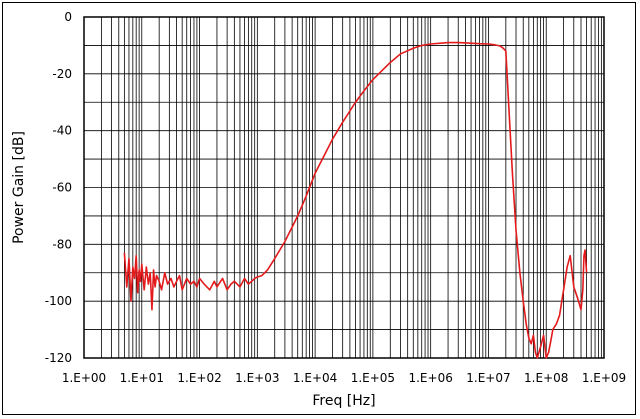  I want to click on x-tick-label: 1.E+07, so click(488, 378).